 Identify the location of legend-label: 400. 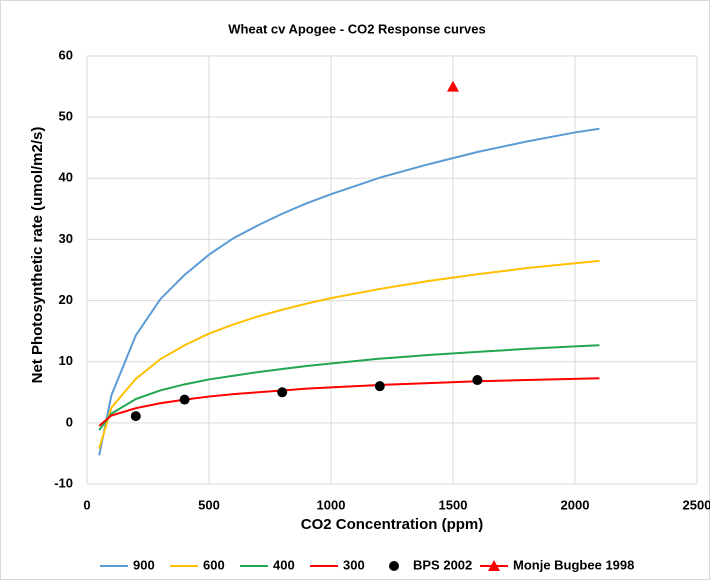
(284, 564).